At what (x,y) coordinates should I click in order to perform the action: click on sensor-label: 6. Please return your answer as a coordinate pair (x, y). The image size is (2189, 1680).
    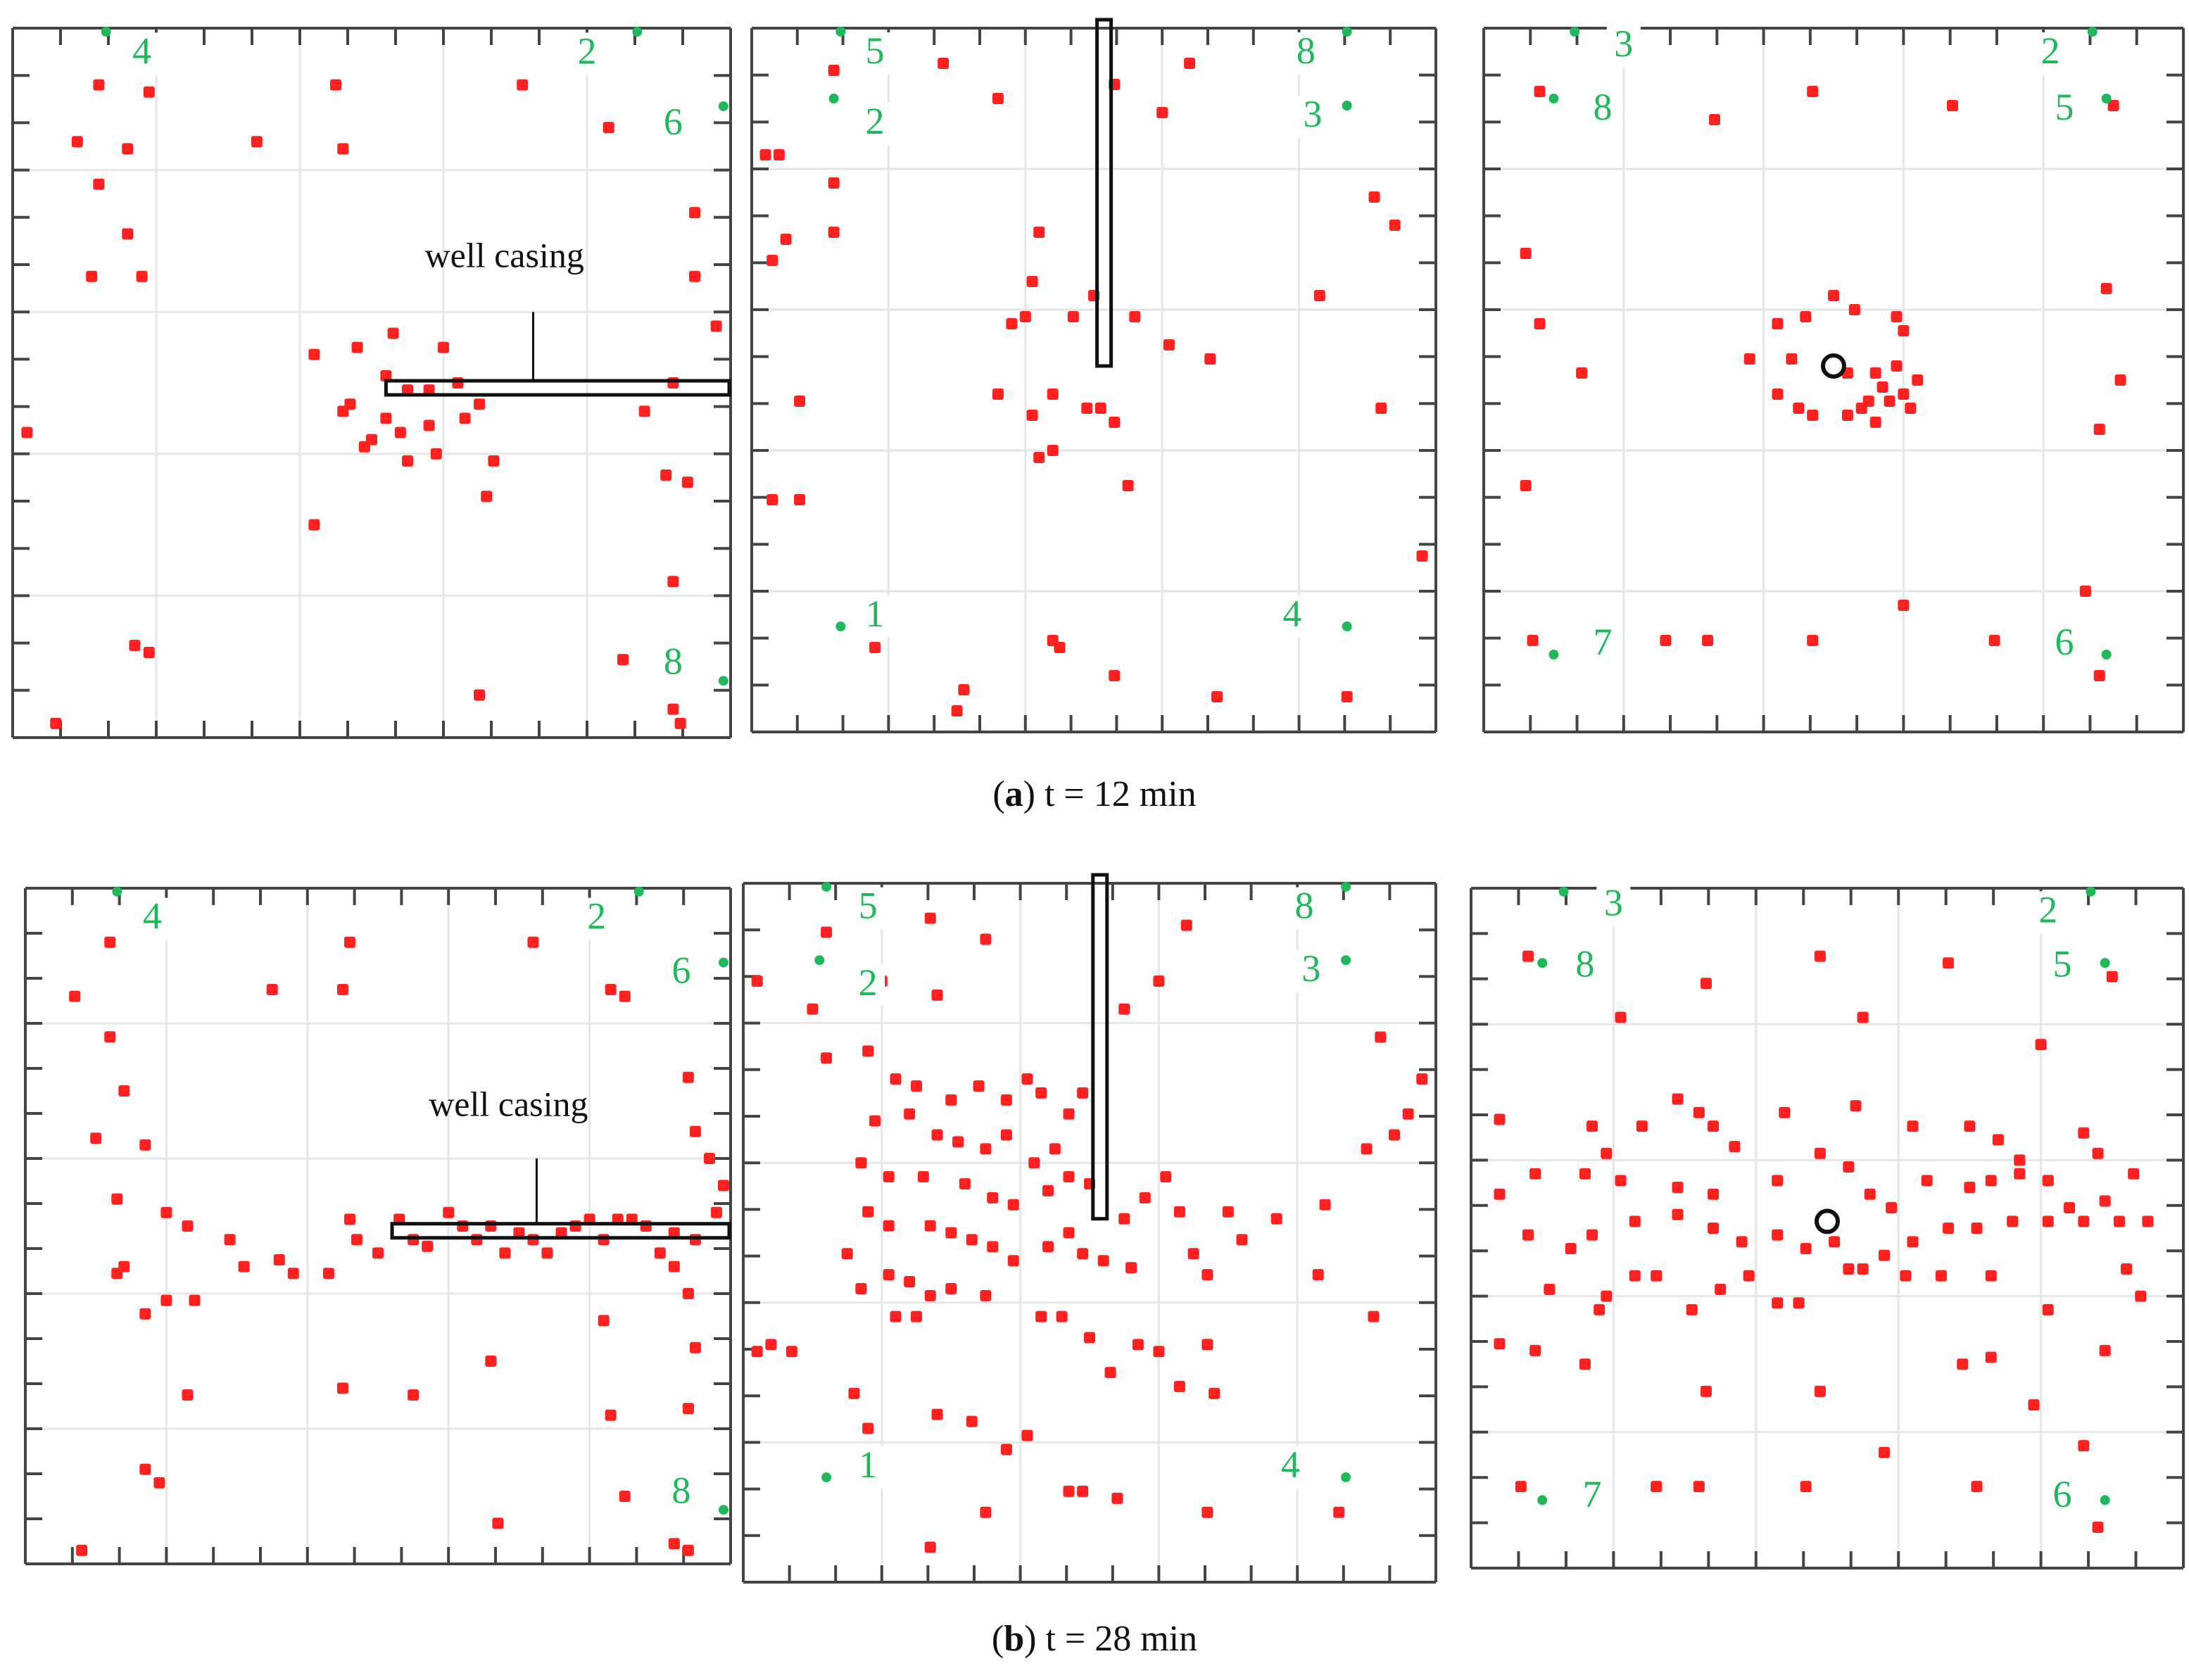
    Looking at the image, I should click on (2064, 642).